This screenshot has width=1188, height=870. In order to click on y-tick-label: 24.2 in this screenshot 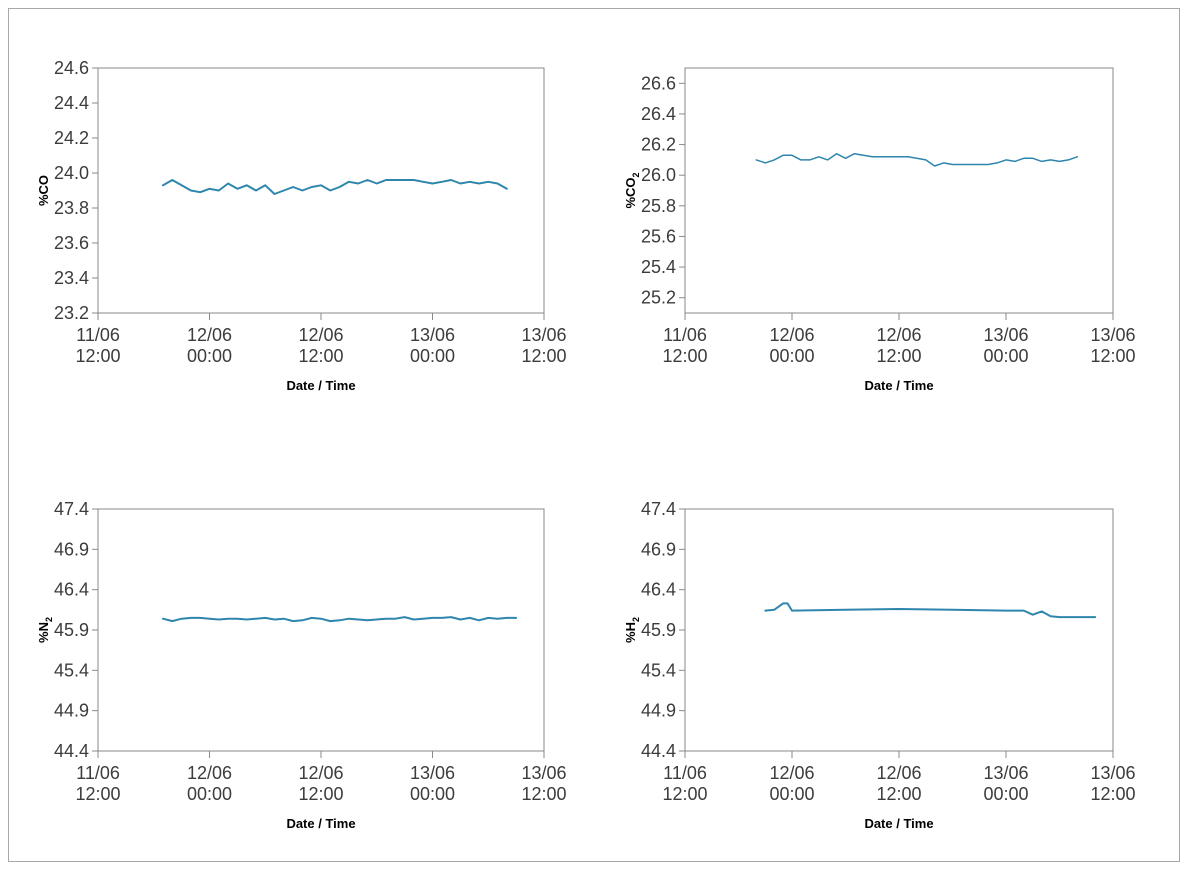, I will do `click(71, 138)`.